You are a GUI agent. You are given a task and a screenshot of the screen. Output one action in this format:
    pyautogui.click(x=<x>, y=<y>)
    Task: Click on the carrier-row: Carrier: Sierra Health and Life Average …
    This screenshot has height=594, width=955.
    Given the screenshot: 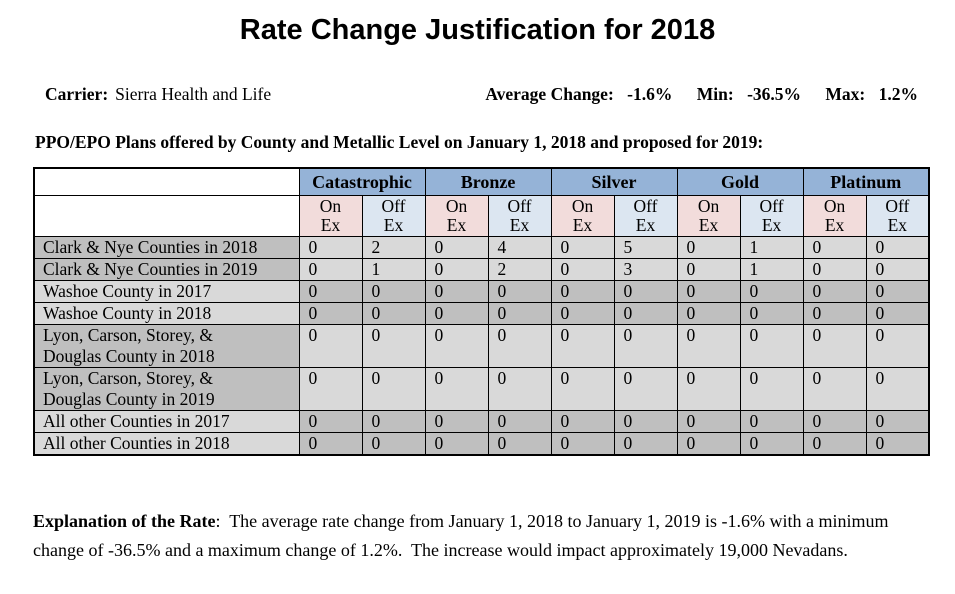 What is the action you would take?
    pyautogui.click(x=481, y=94)
    